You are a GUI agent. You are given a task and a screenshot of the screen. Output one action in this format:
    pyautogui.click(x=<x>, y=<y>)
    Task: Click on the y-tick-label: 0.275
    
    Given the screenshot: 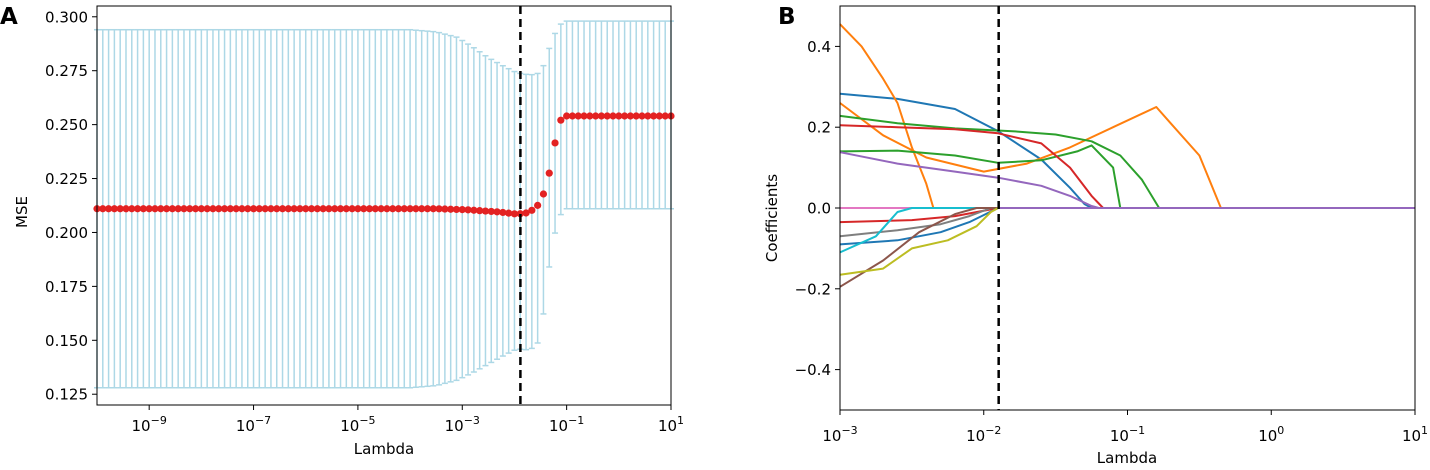 What is the action you would take?
    pyautogui.click(x=66, y=71)
    